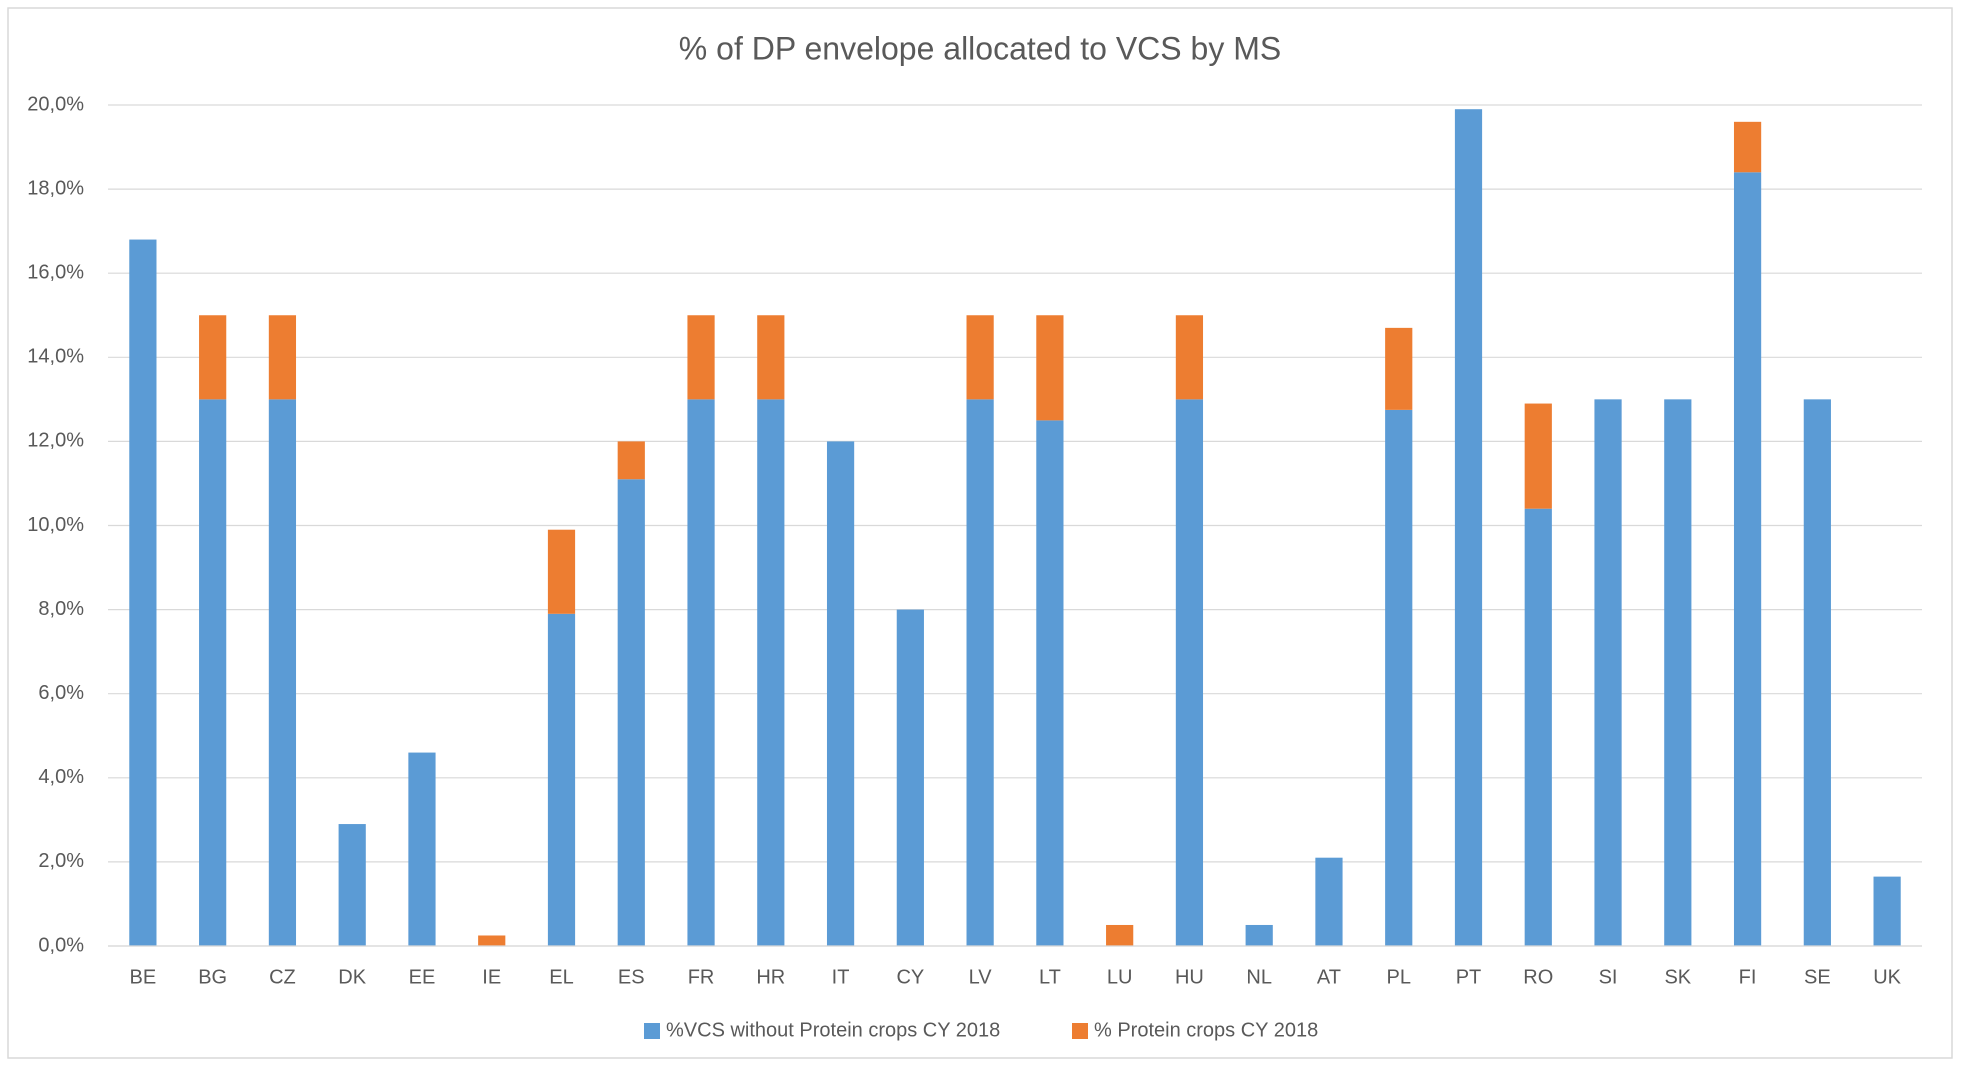 The image size is (1961, 1066). What do you see at coordinates (61, 609) in the screenshot?
I see `y-tick-label: 8,0%` at bounding box center [61, 609].